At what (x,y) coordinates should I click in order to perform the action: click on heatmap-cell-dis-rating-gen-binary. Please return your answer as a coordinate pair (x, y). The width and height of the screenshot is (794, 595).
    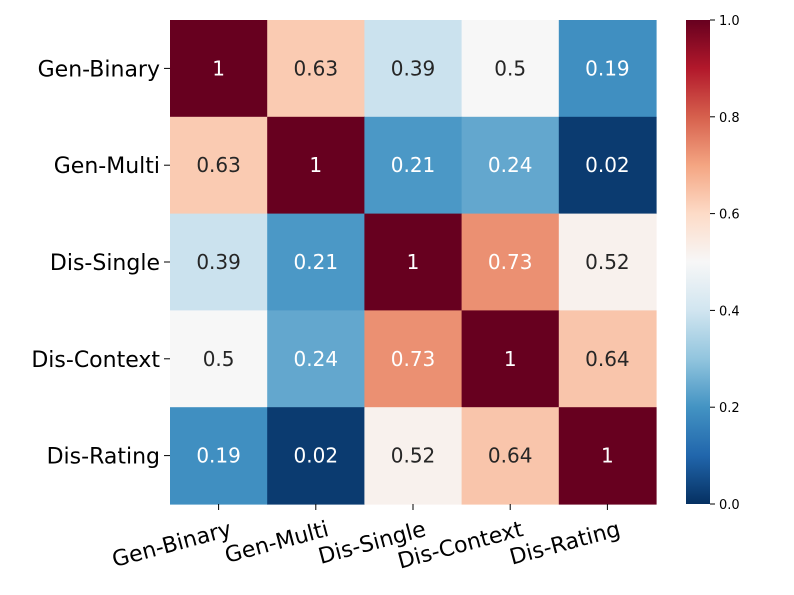
    Looking at the image, I should click on (219, 456).